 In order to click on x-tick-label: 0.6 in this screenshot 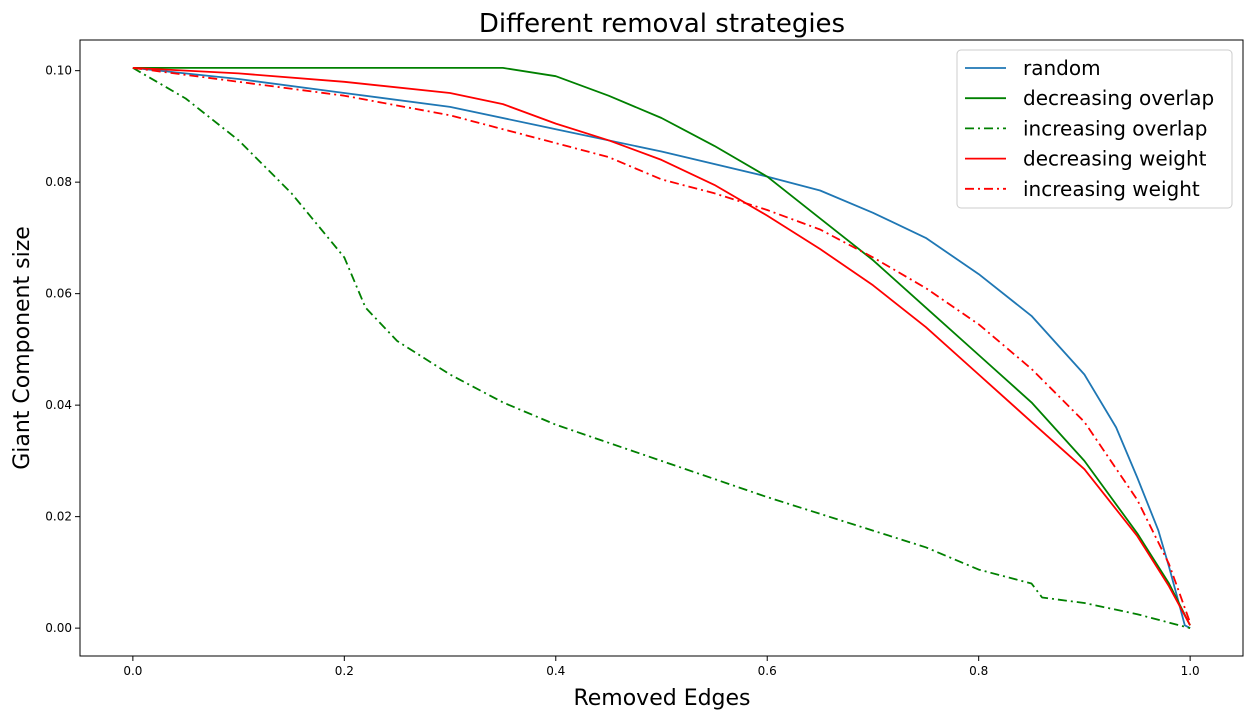, I will do `click(767, 671)`.